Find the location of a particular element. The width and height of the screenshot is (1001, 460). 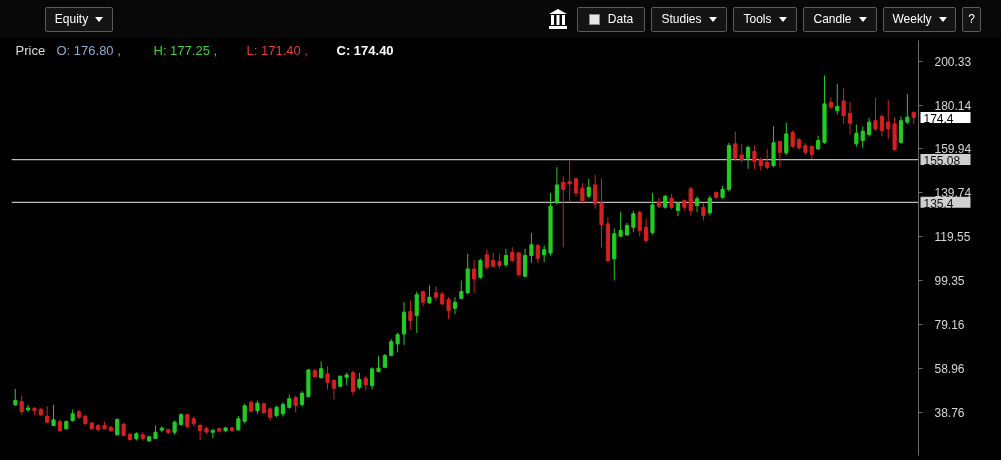

annotation: C: 174.40 is located at coordinates (365, 50).